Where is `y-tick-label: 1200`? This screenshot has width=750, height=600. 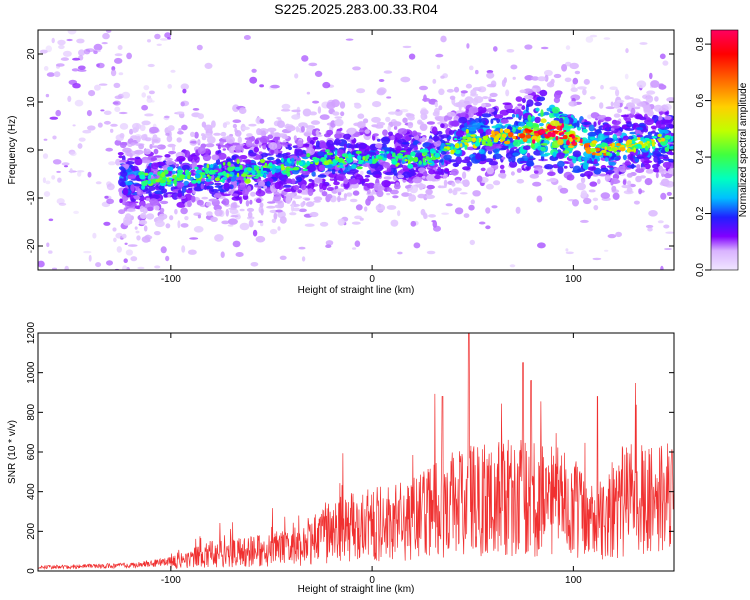
y-tick-label: 1200 is located at coordinates (31, 332).